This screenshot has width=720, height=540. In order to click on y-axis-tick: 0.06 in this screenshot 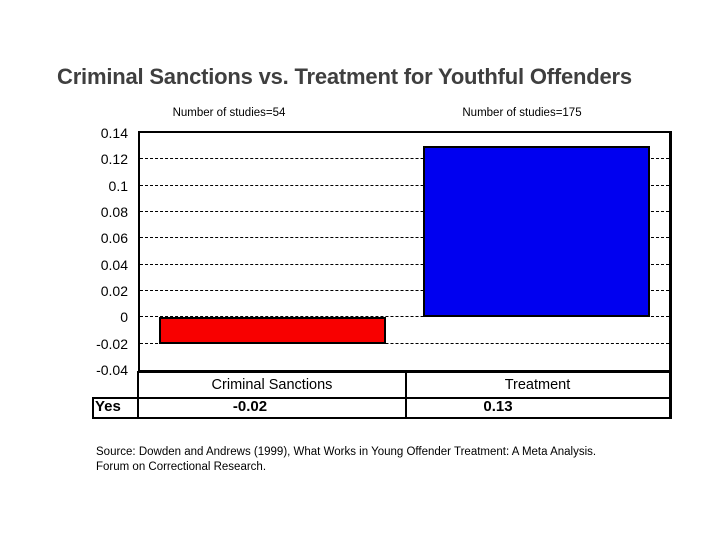, I will do `click(114, 238)`.